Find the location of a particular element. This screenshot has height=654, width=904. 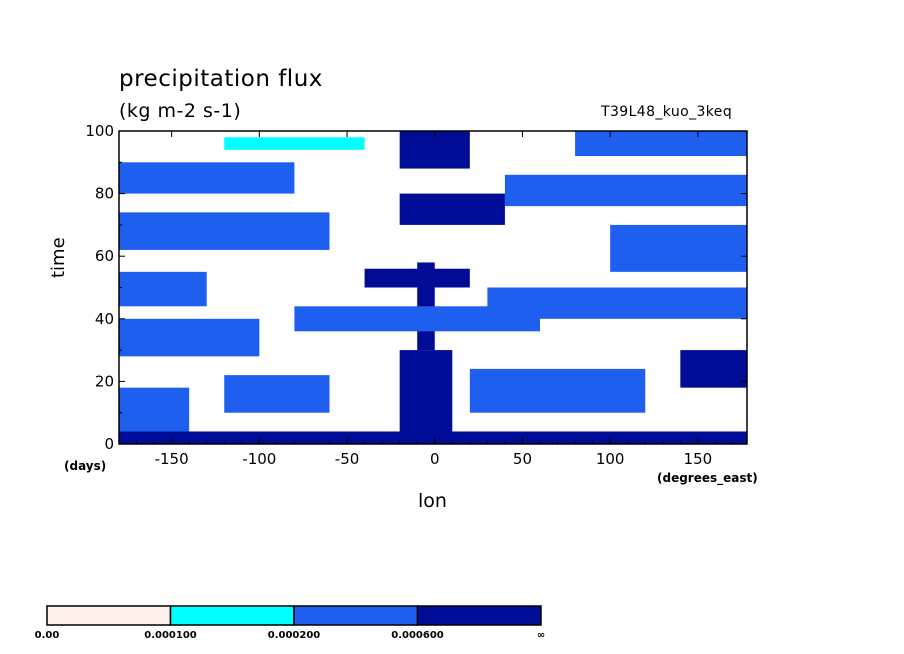

chart-units: (kg m-2 s-1) is located at coordinates (180, 111).